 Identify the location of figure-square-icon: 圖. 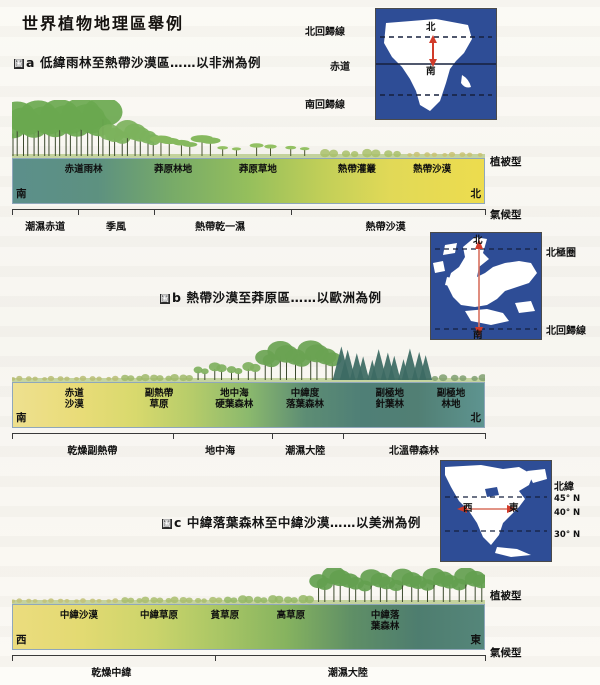
(19, 64).